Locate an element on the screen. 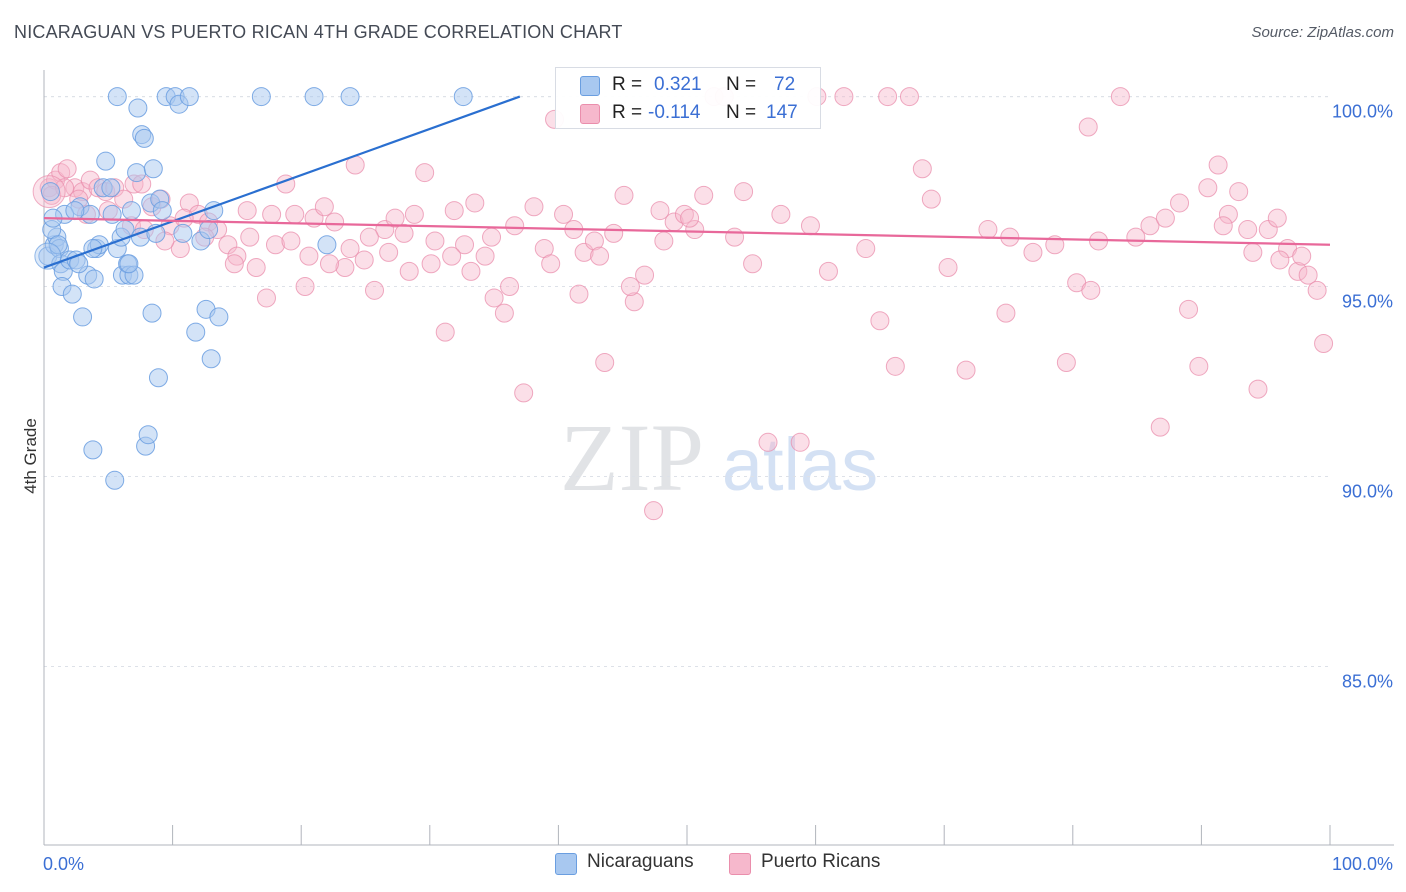  y-tick-label-100: 100.0% is located at coordinates (1362, 112).